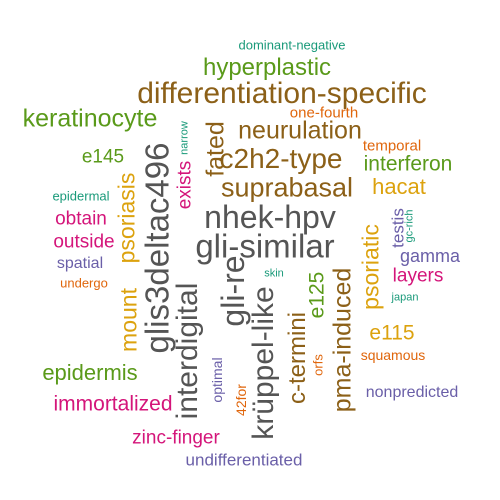  Describe the element at coordinates (241, 400) in the screenshot. I see `word-42for: 42for` at that location.